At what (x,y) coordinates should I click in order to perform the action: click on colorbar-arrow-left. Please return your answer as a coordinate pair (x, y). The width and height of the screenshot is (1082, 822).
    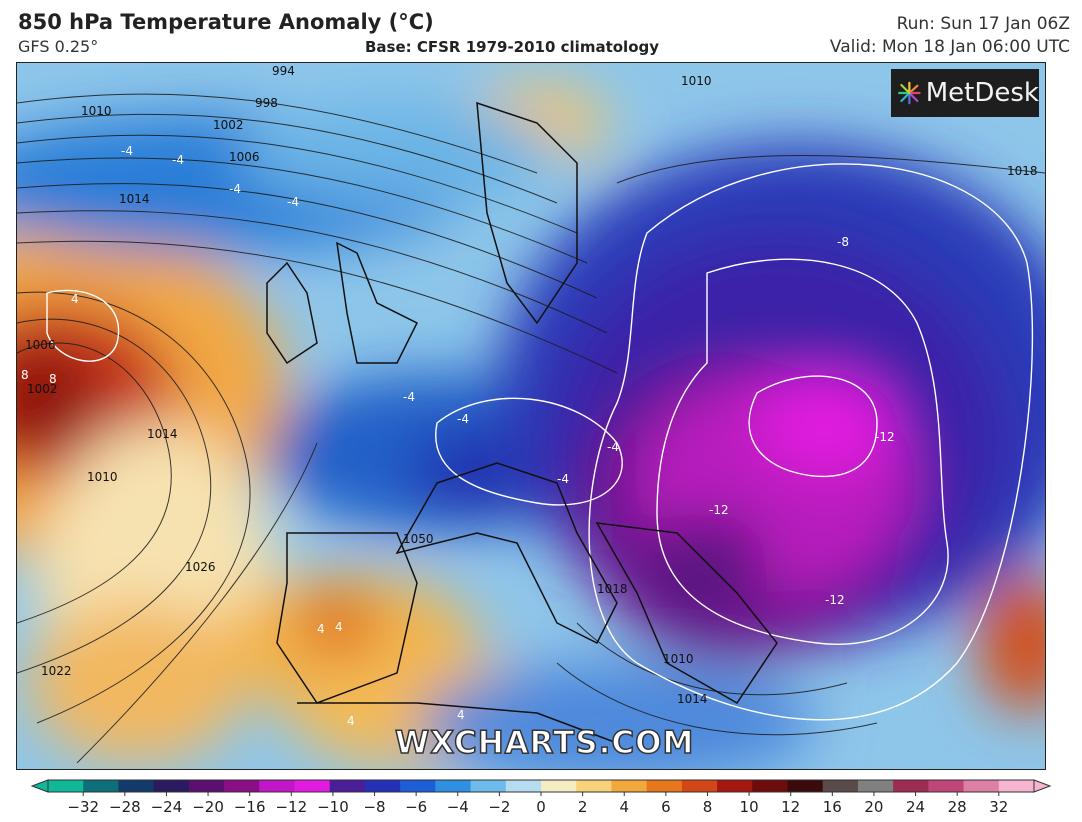
    Looking at the image, I should click on (39, 786).